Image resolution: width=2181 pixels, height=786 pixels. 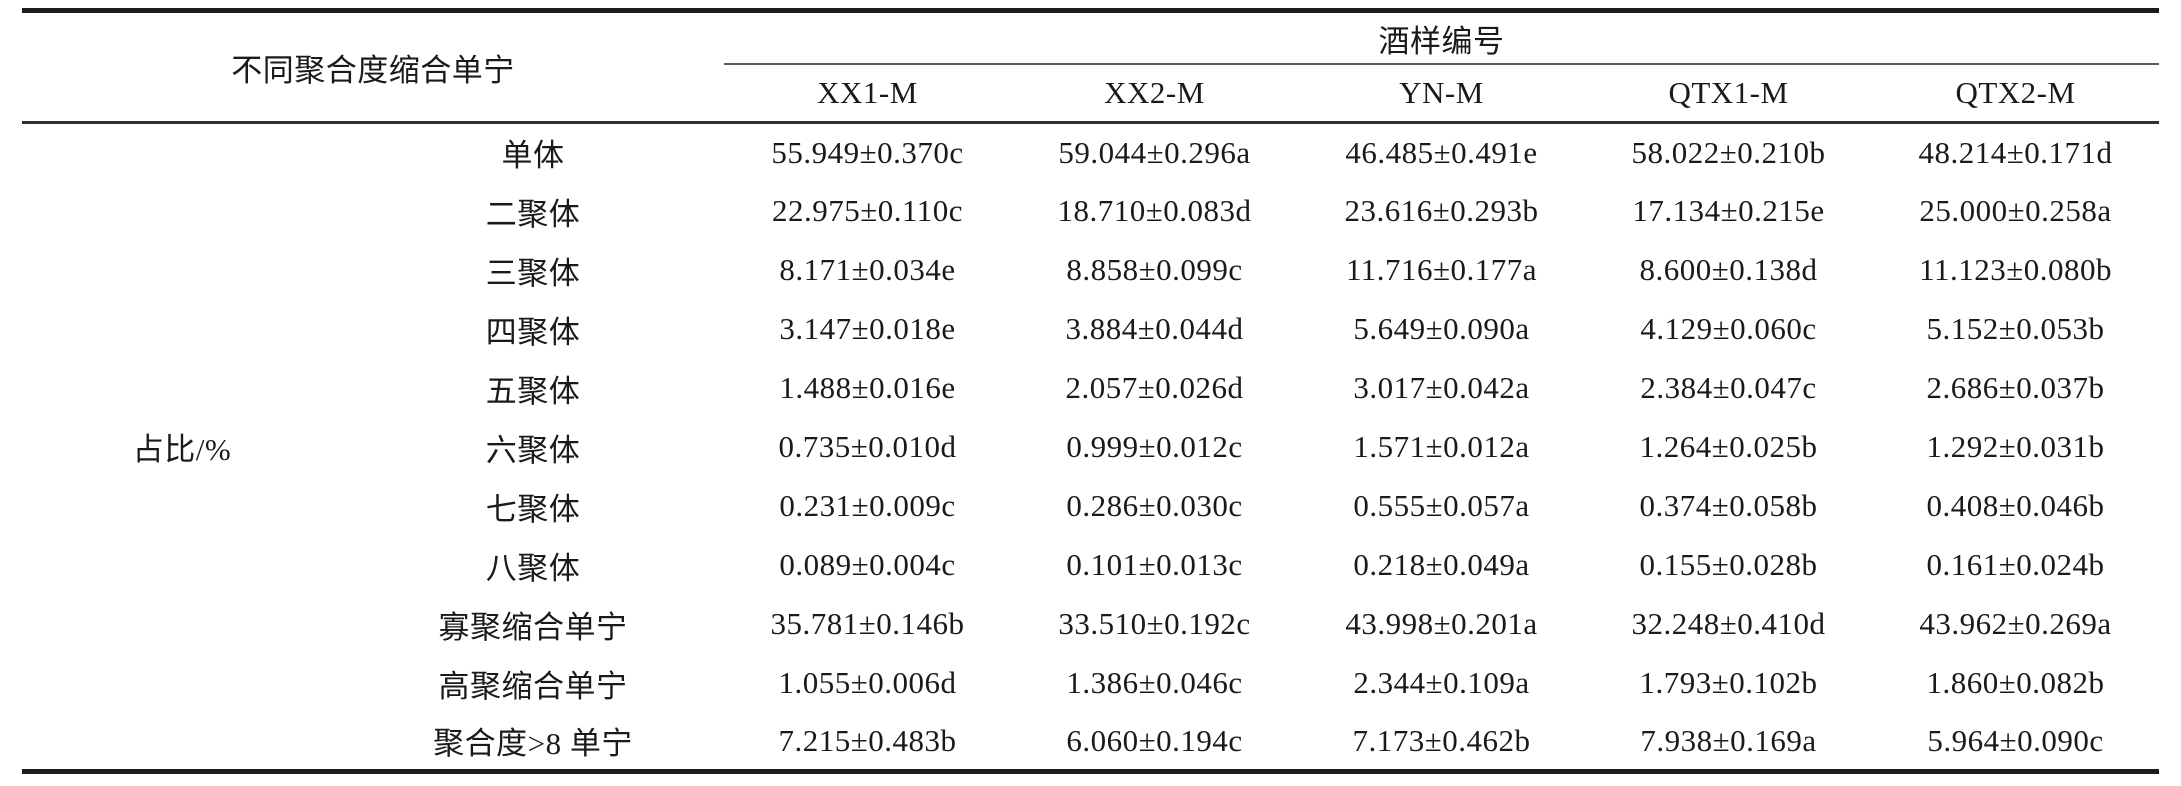 I want to click on value-cell: 3.017±0.042a, so click(x=1441, y=387).